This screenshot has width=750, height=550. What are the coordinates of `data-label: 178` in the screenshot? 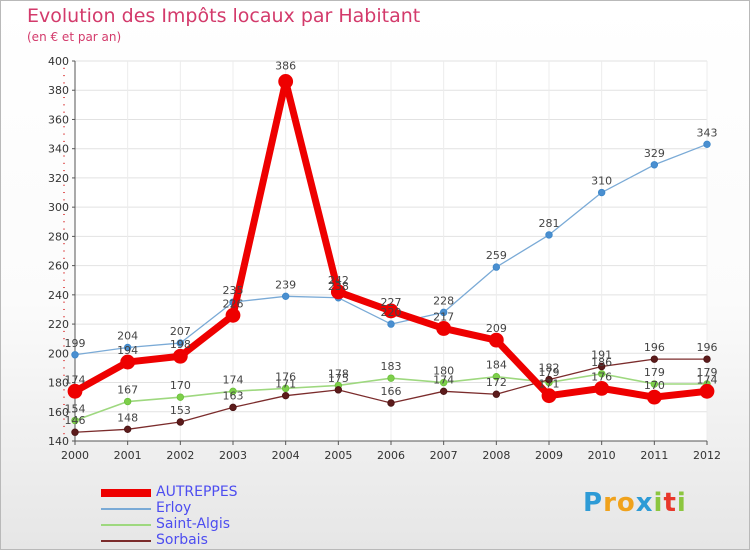 It's located at (338, 373).